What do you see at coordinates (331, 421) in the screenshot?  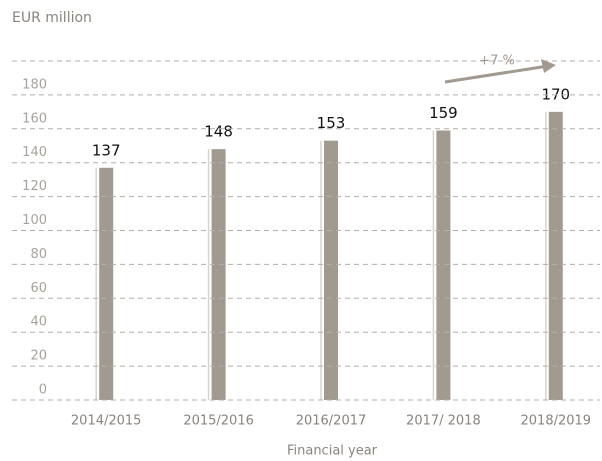 I see `x-tick-label: 2016/2017` at bounding box center [331, 421].